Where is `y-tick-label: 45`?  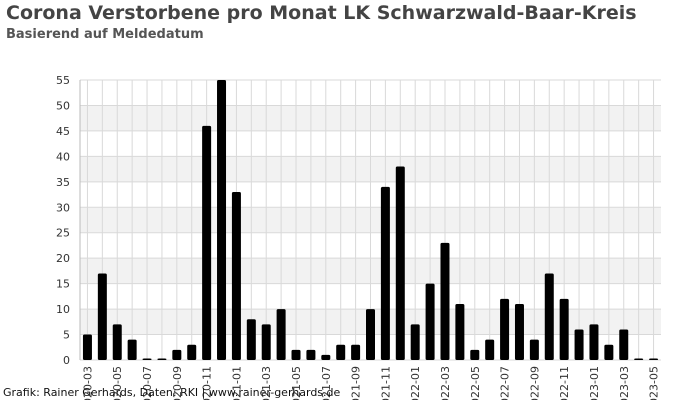
y-tick-label: 45 is located at coordinates (63, 131).